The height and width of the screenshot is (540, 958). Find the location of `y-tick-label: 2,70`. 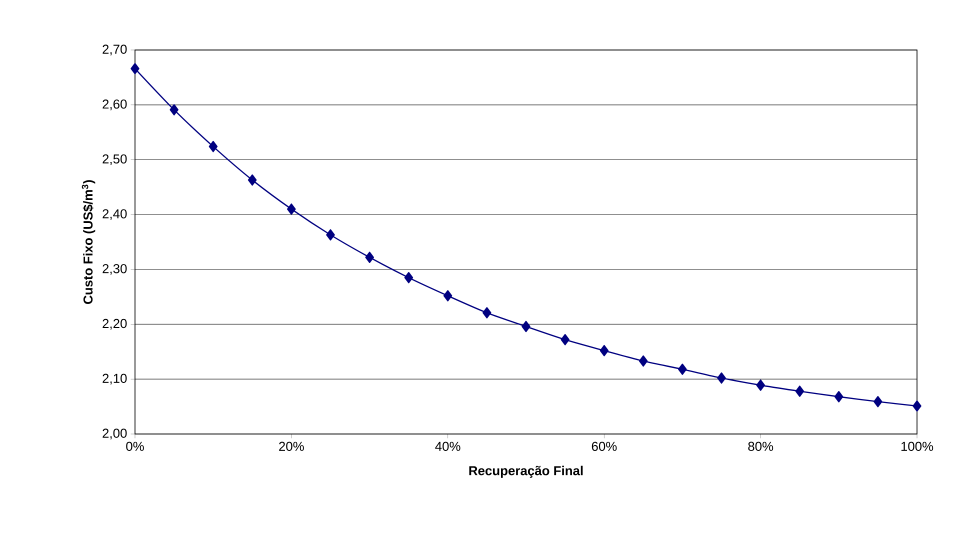

y-tick-label: 2,70 is located at coordinates (114, 50).